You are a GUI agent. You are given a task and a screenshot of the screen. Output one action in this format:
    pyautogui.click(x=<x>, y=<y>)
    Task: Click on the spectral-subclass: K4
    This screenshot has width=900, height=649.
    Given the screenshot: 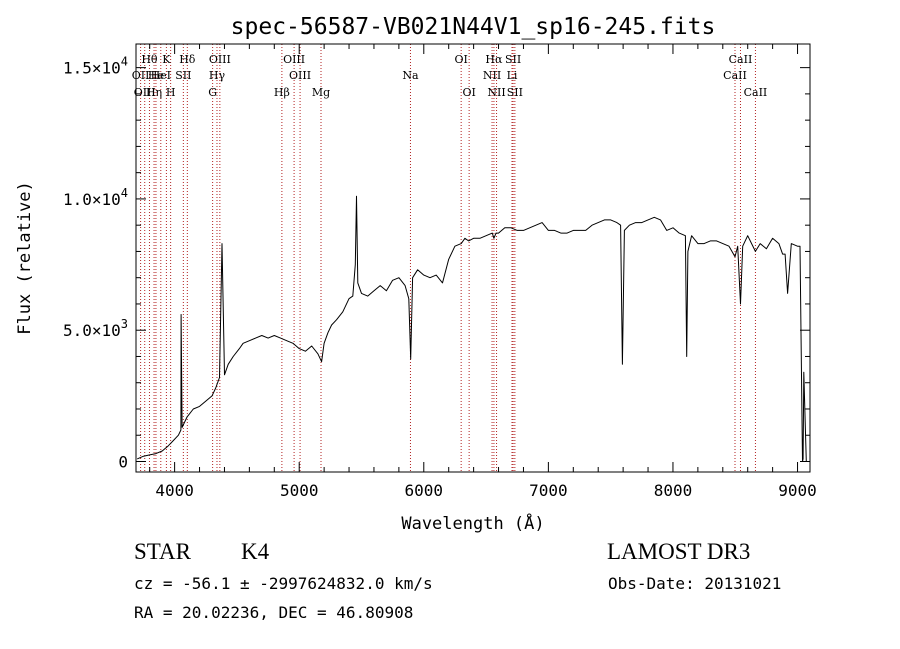 What is the action you would take?
    pyautogui.click(x=255, y=551)
    